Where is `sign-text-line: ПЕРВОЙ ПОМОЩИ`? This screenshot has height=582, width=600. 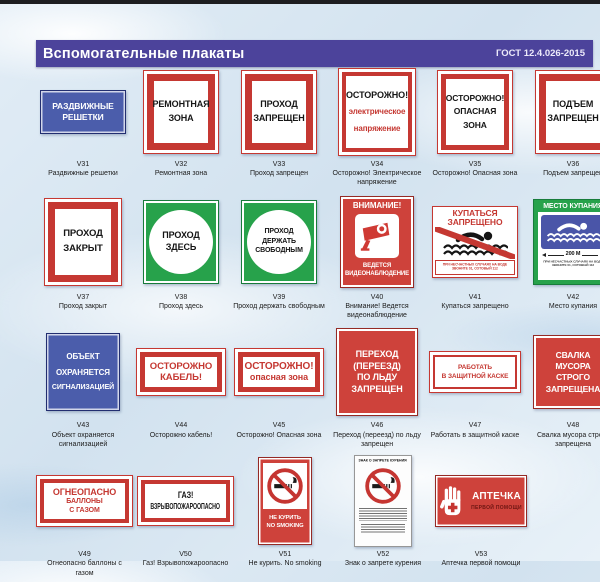 sign-text-line: ПЕРВОЙ ПОМОЩИ is located at coordinates (496, 507).